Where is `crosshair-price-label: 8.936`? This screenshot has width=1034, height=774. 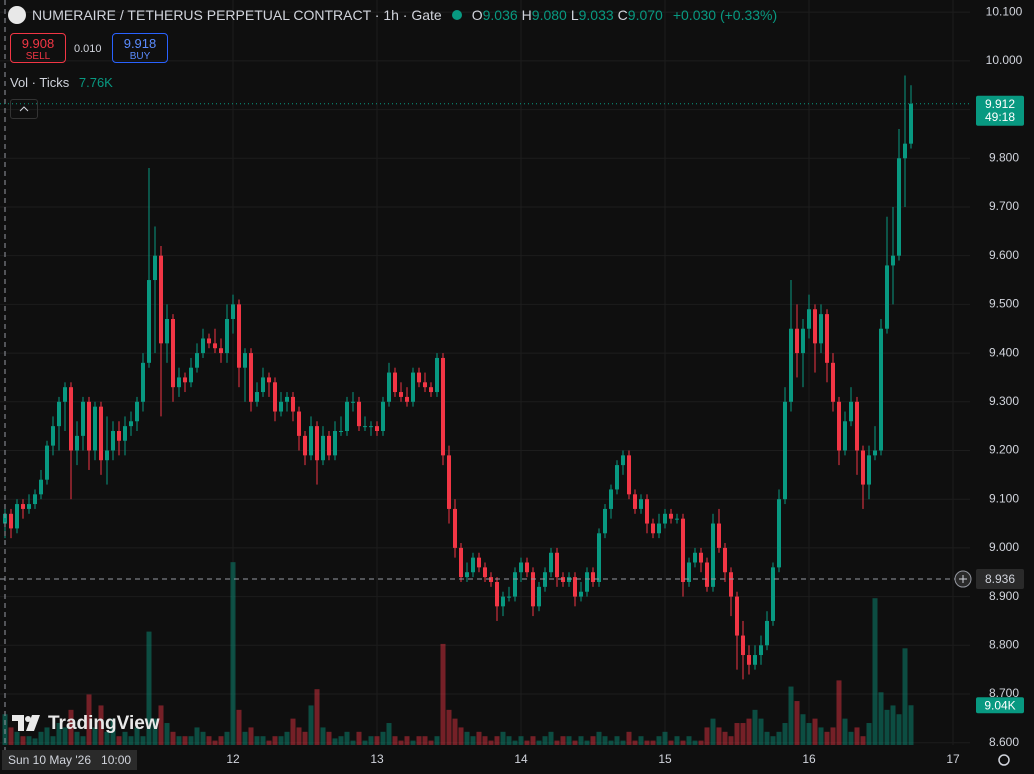
crosshair-price-label: 8.936 is located at coordinates (1000, 579).